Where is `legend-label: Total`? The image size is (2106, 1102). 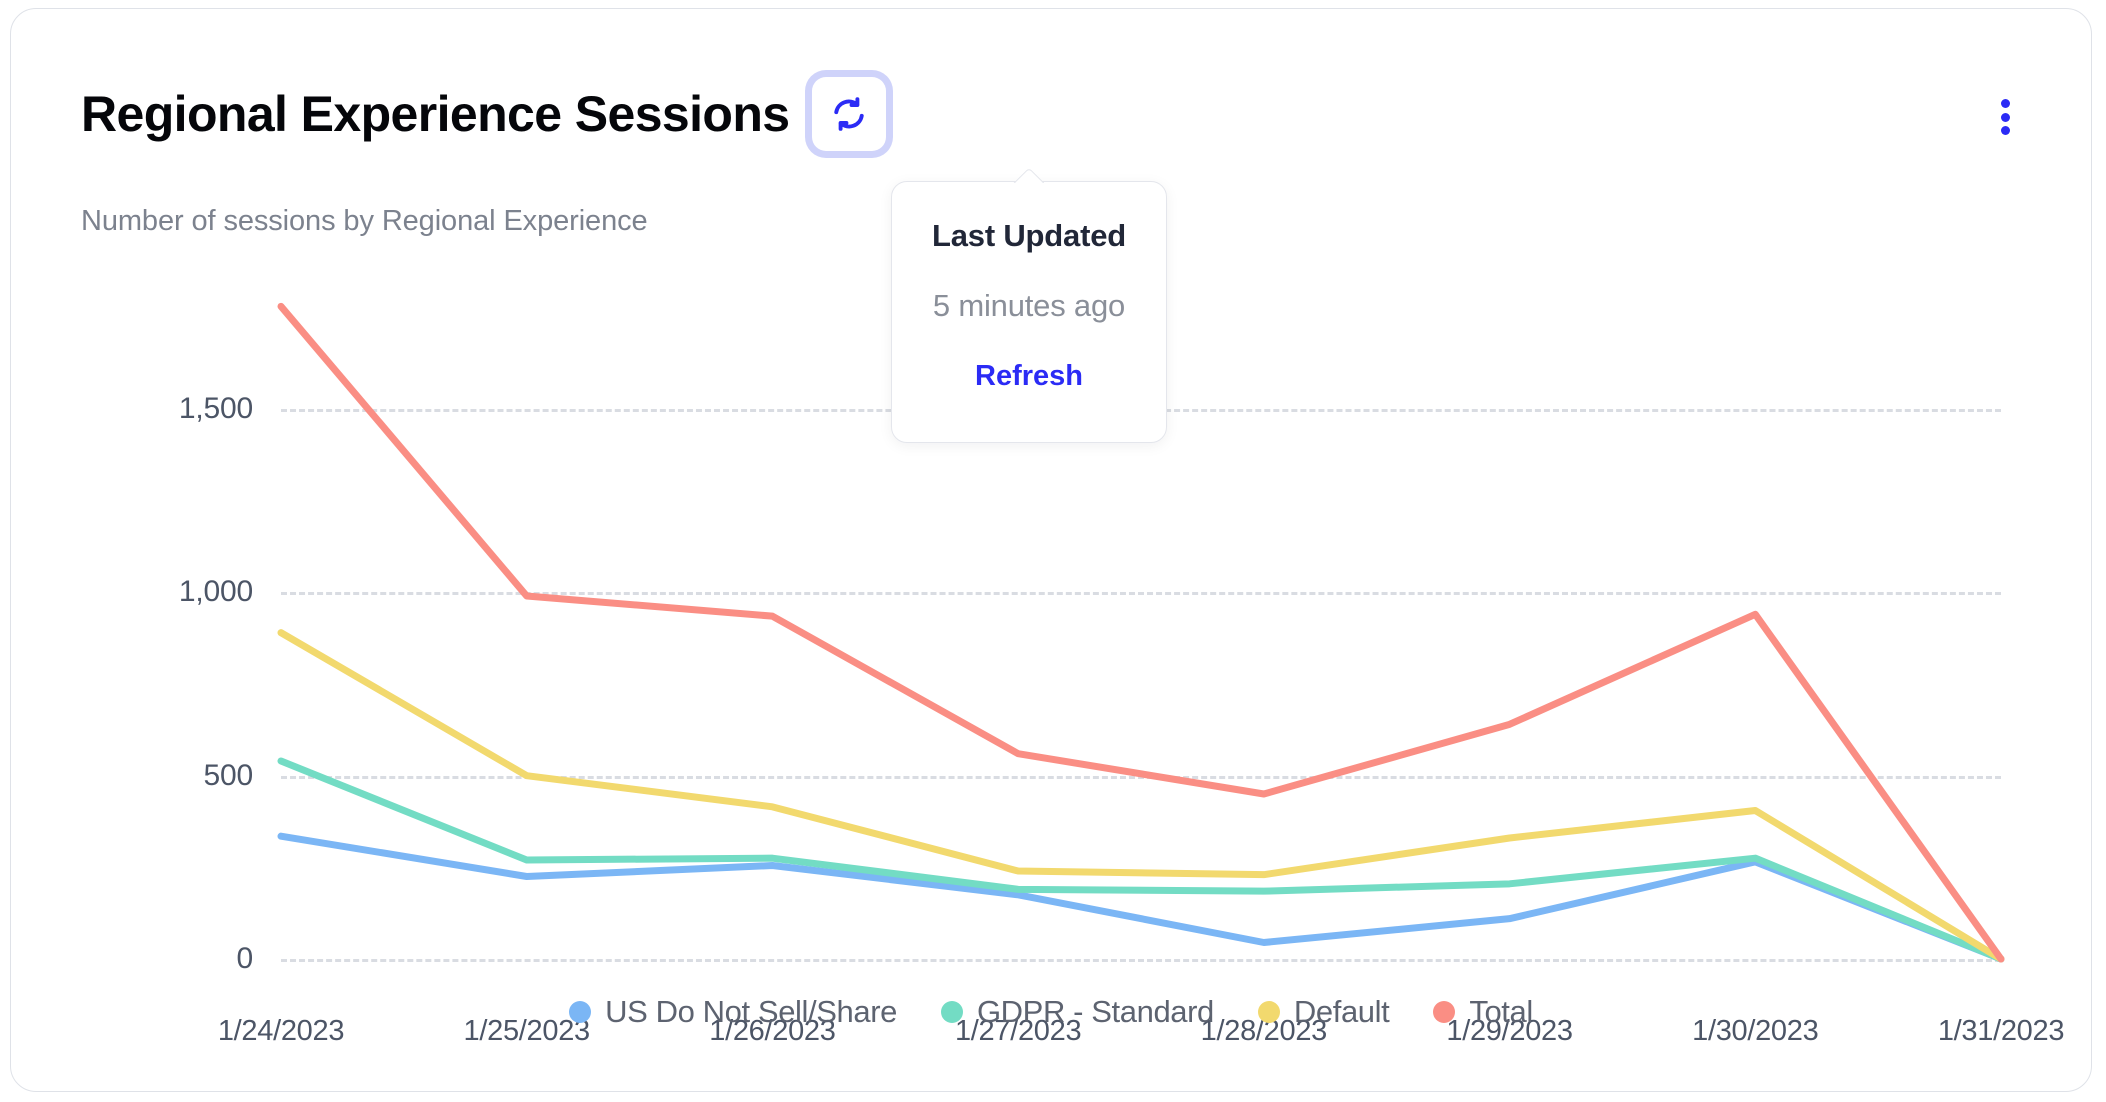 legend-label: Total is located at coordinates (1501, 1011).